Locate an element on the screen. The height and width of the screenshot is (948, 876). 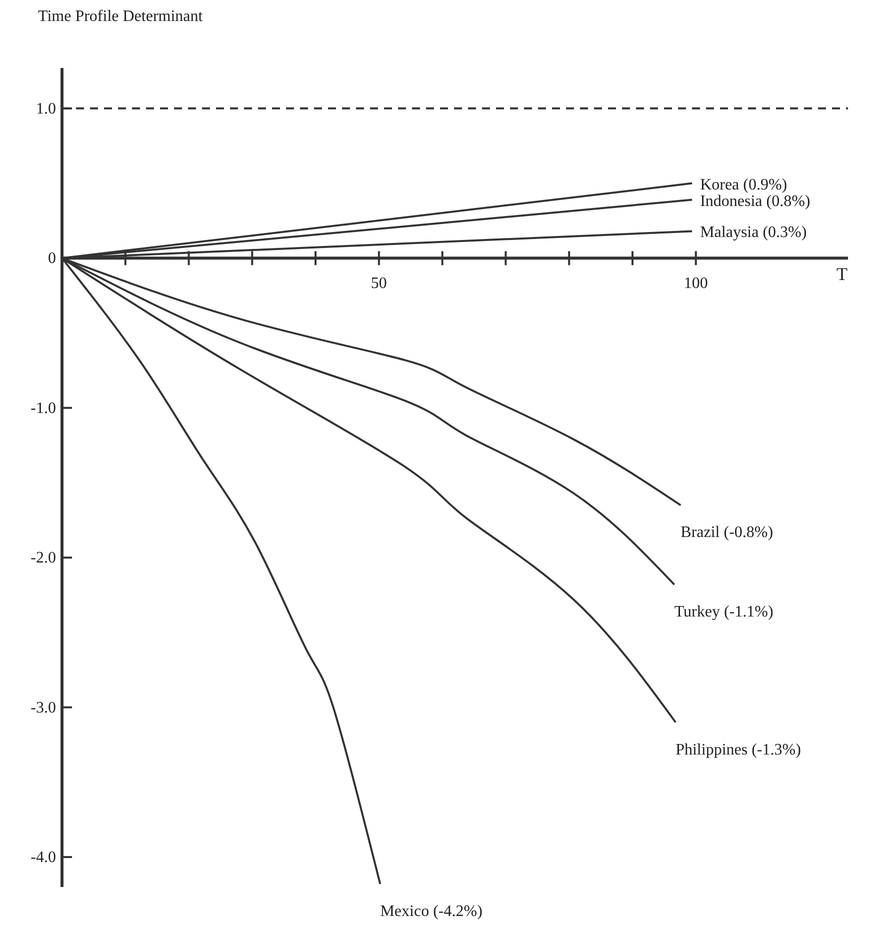
y-tick-label: -2.0 is located at coordinates (43, 558).